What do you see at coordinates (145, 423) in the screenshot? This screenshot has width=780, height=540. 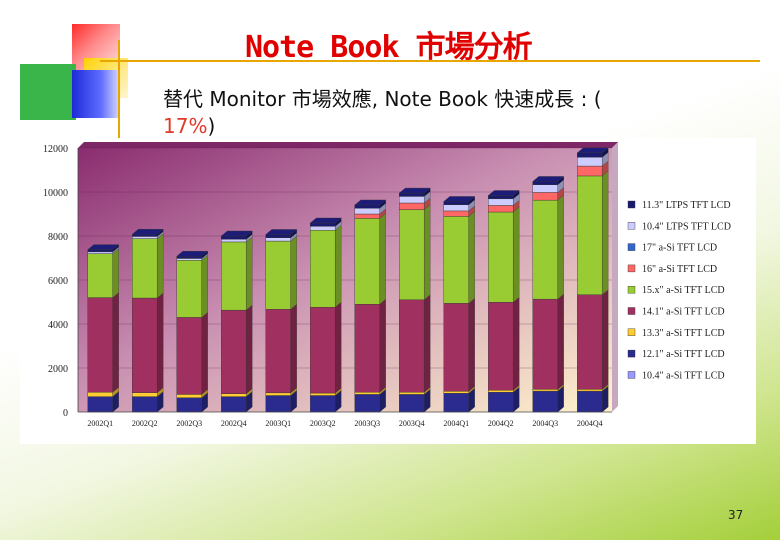 I see `x-tick-label: 2002Q2` at bounding box center [145, 423].